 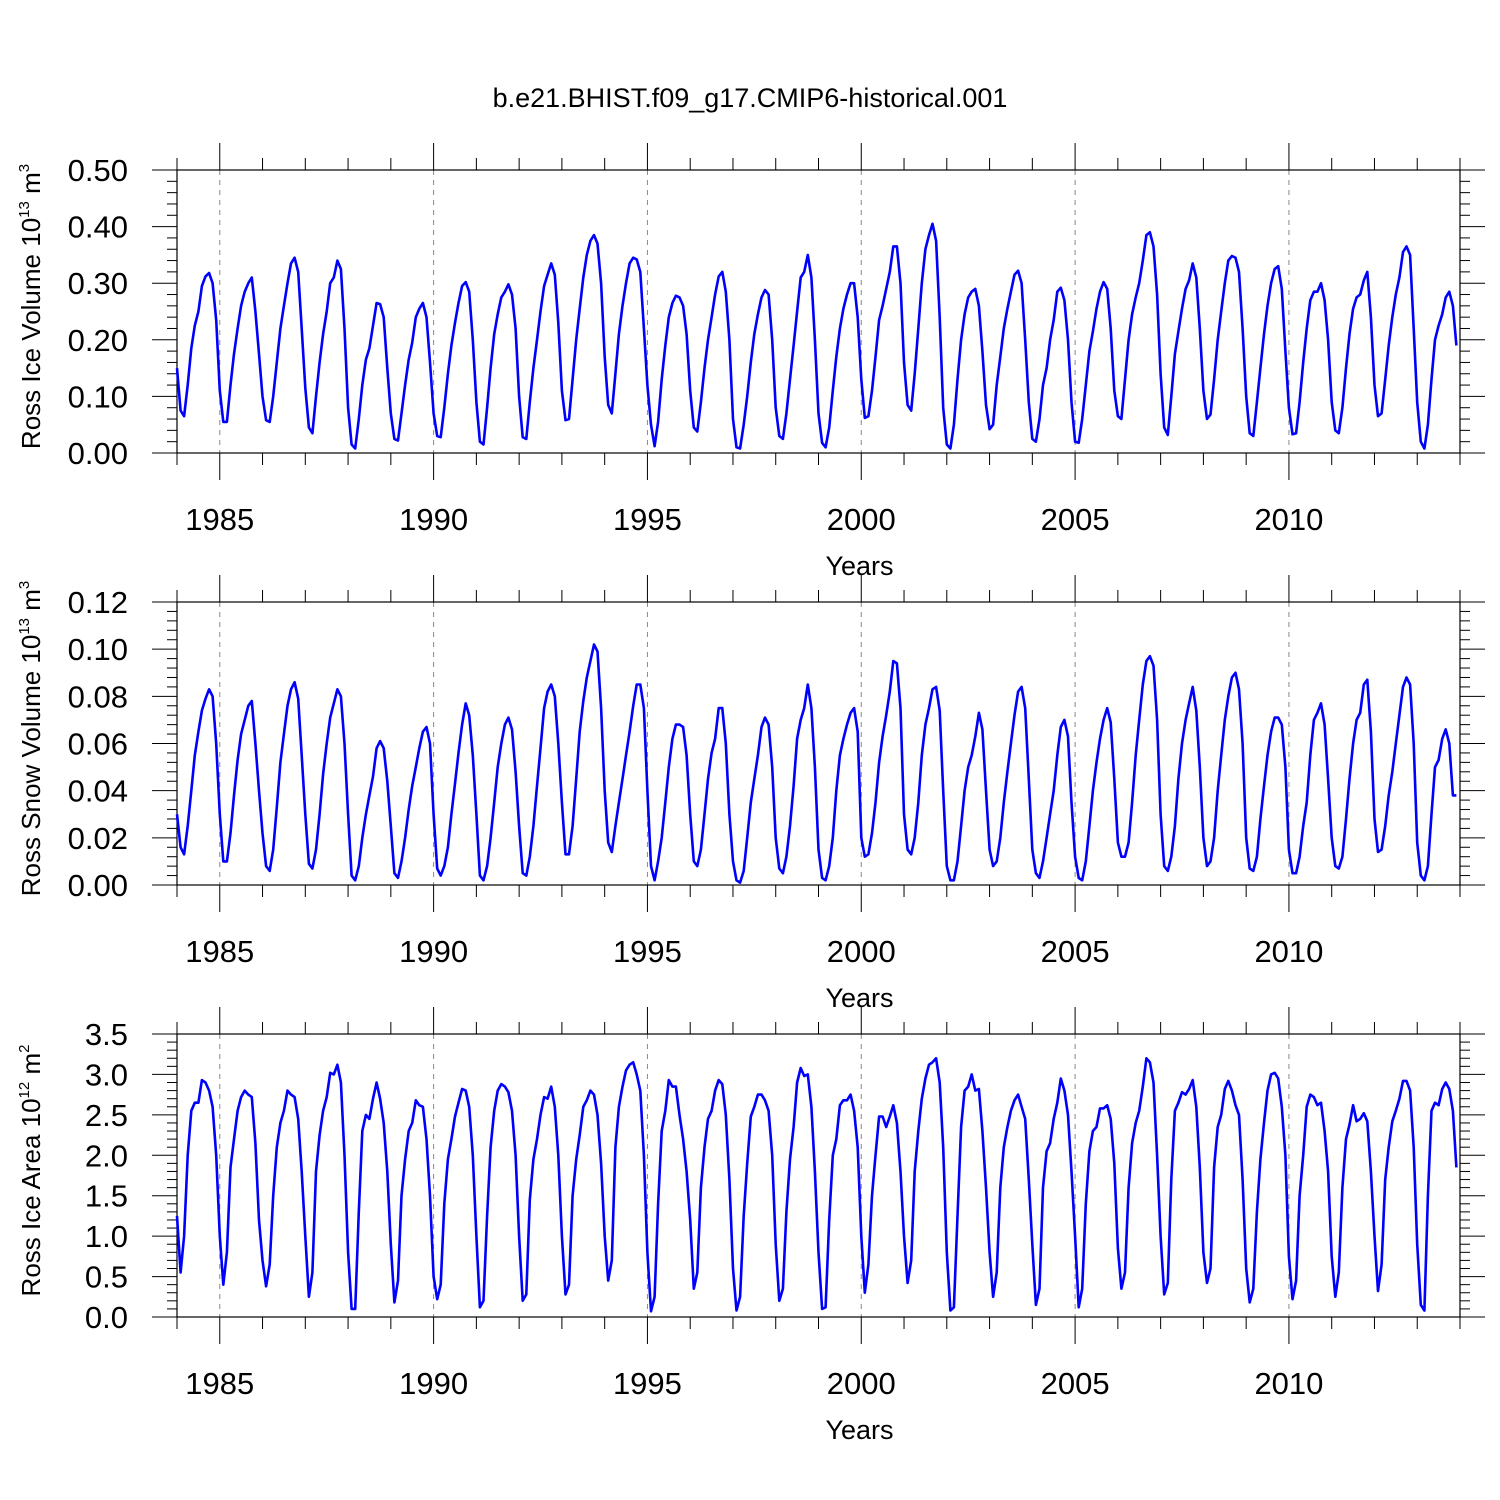 What do you see at coordinates (31, 1197) in the screenshot?
I see `y-axis-label-main: Ross Ice Area 10` at bounding box center [31, 1197].